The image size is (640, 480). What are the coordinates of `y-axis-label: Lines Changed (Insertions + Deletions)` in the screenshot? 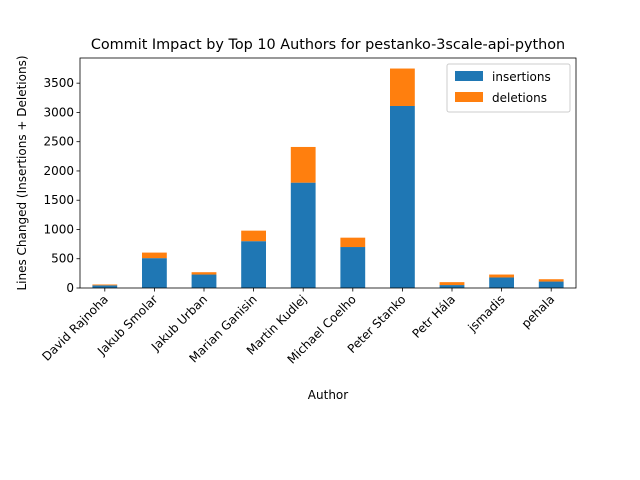 It's located at (22, 172).